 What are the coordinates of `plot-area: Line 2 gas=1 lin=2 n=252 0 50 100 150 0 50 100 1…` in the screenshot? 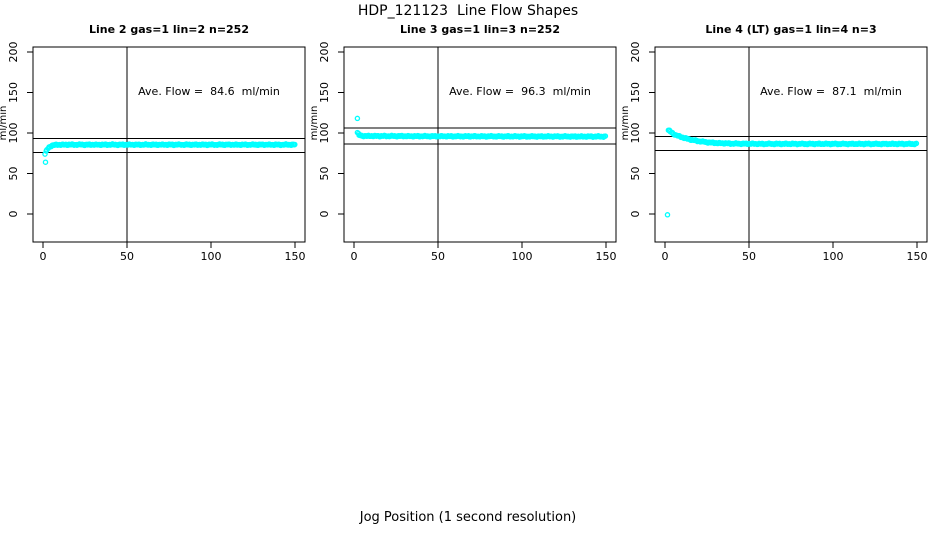 It's located at (153, 143).